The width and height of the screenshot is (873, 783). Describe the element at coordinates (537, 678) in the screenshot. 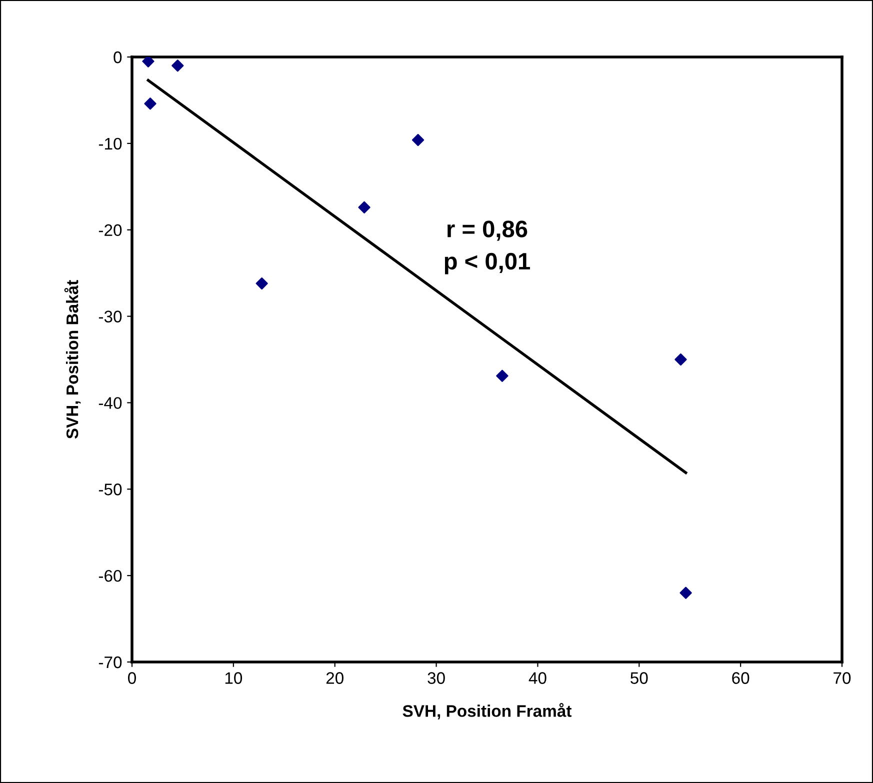

I see `x-tick-label: 40` at that location.